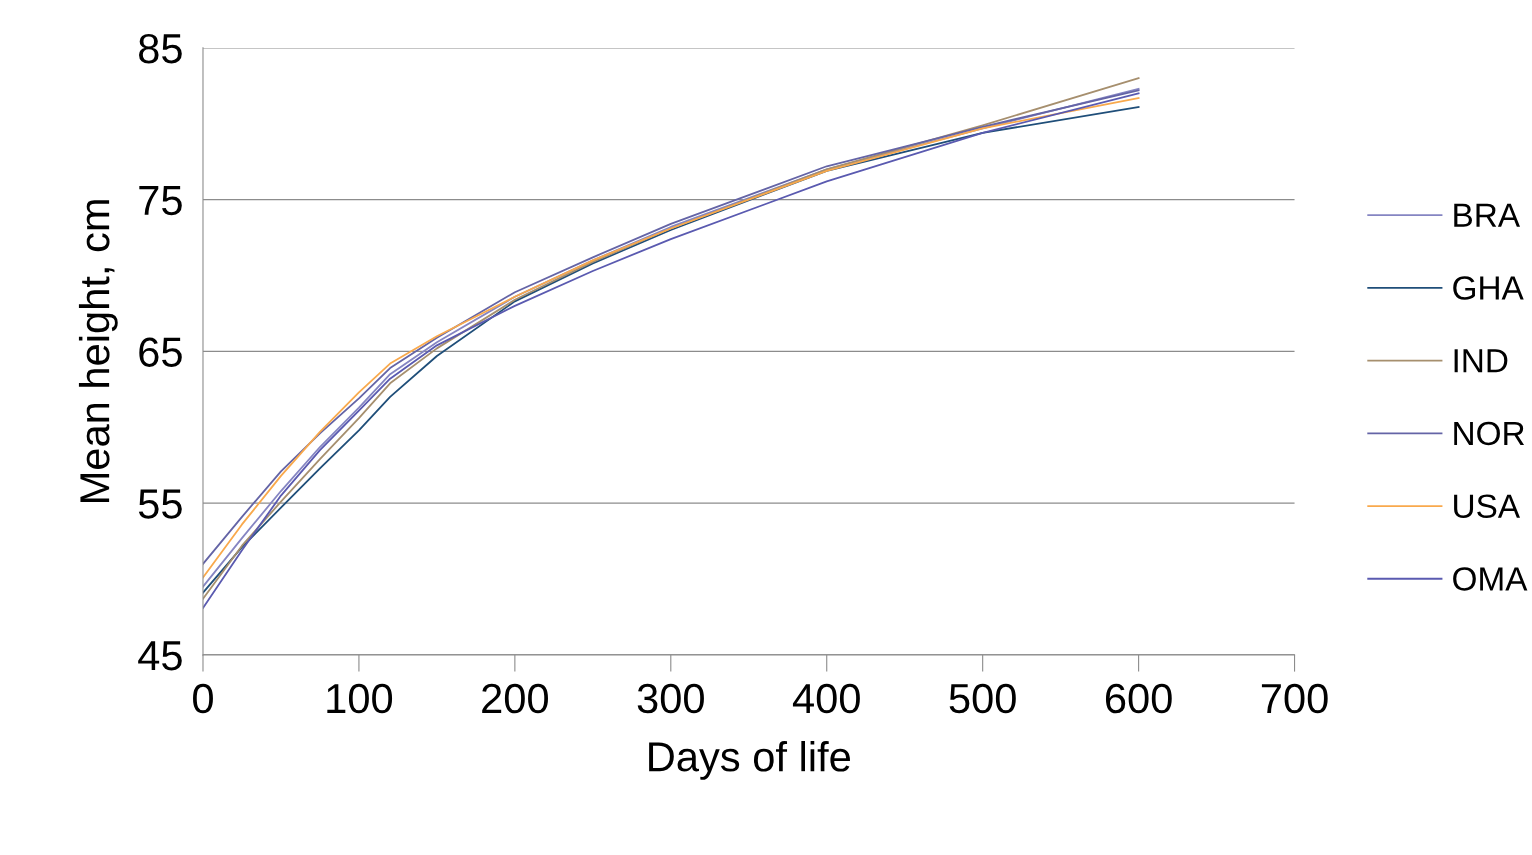 The height and width of the screenshot is (855, 1532). I want to click on legend-label: NOR, so click(1489, 433).